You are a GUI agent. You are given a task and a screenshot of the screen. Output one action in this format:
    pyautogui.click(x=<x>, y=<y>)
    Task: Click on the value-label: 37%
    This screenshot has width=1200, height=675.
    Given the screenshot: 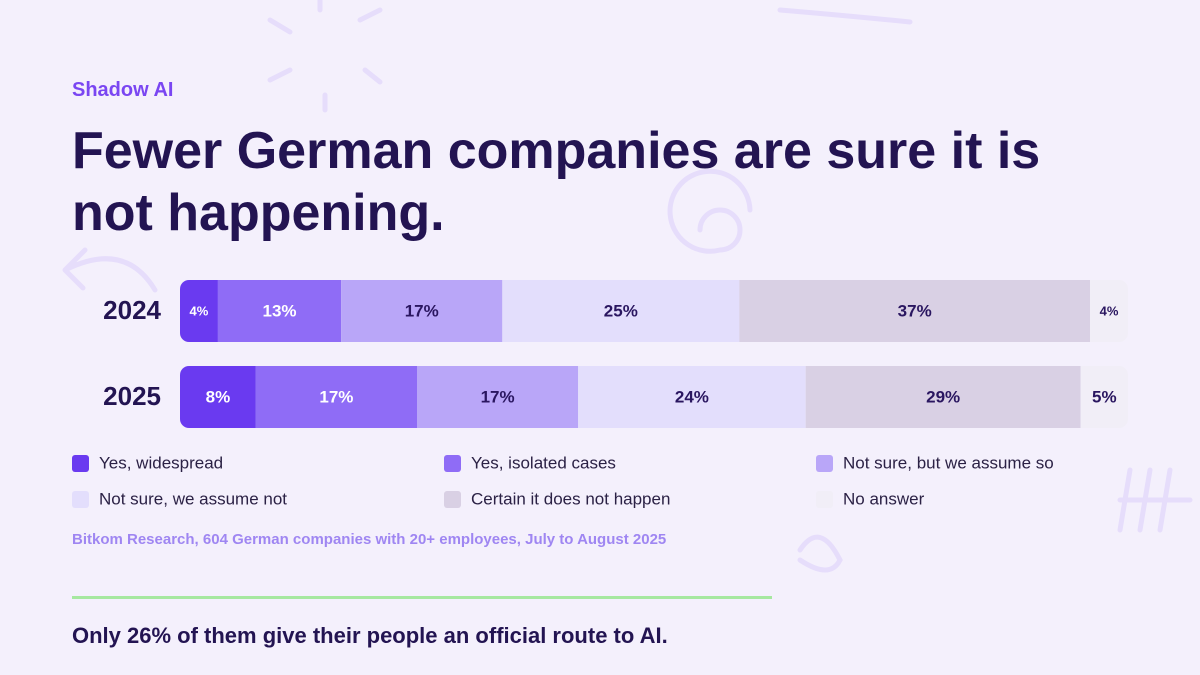 What is the action you would take?
    pyautogui.click(x=915, y=310)
    